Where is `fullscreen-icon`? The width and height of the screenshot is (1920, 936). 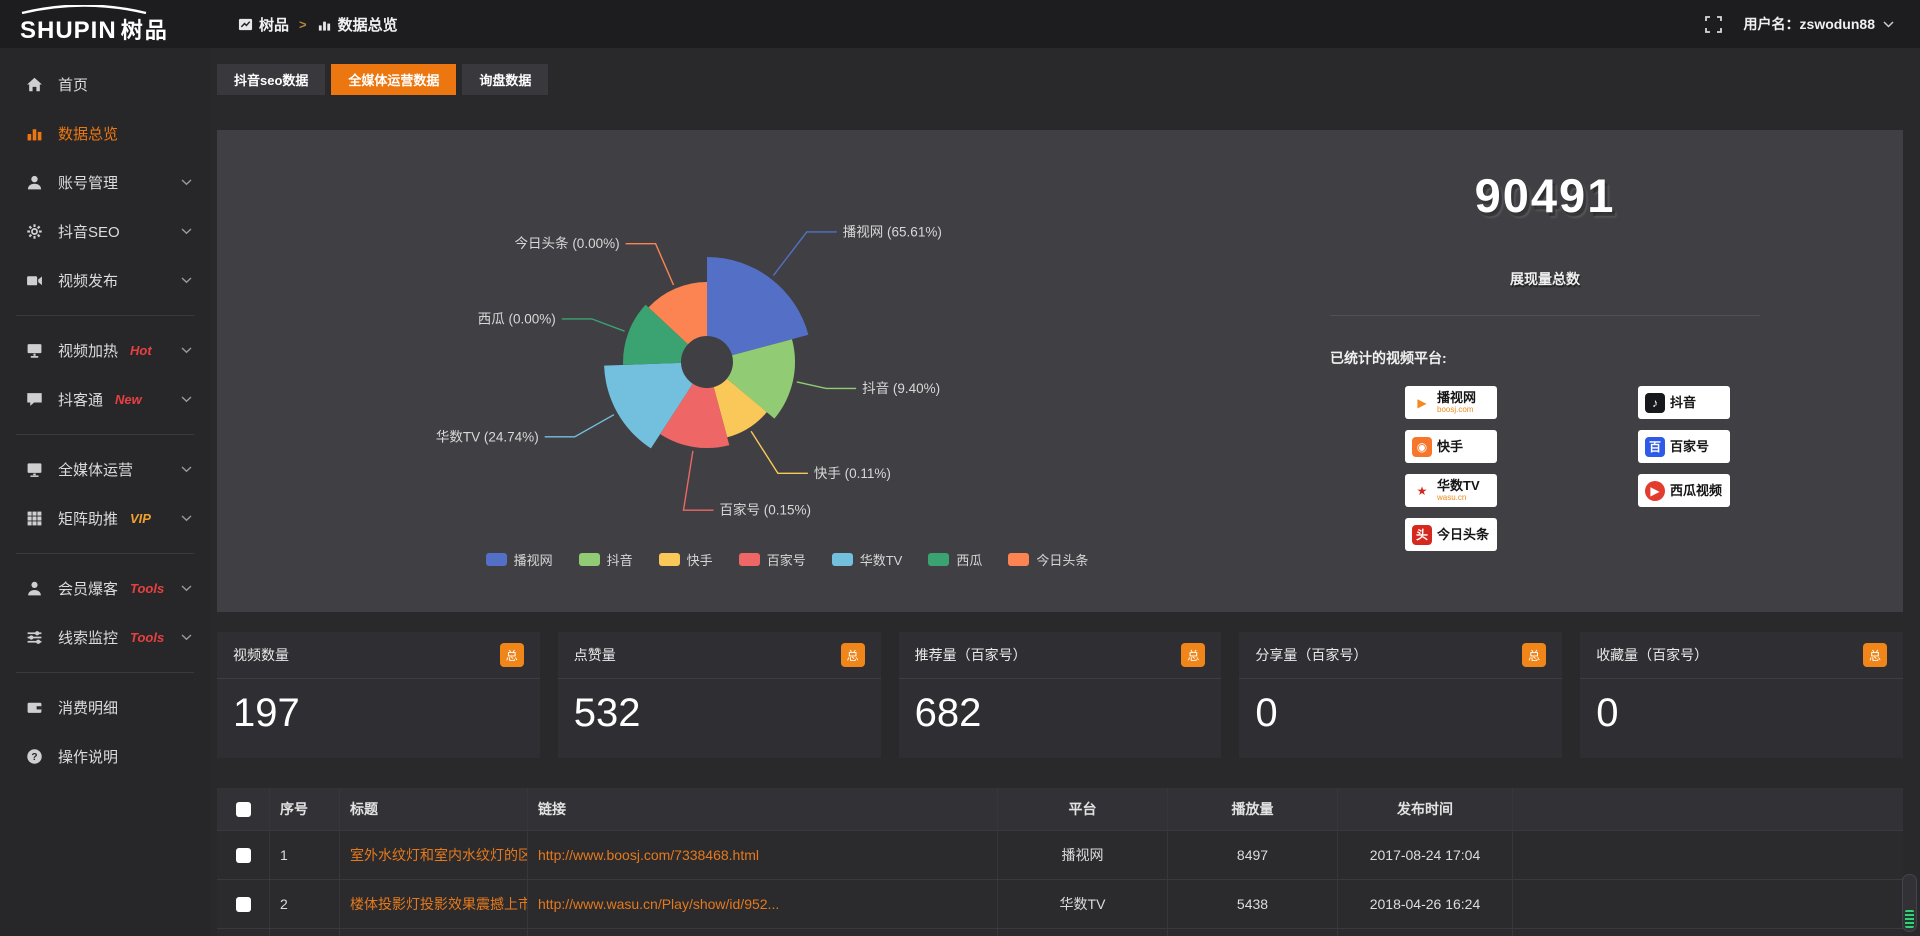 fullscreen-icon is located at coordinates (1713, 24).